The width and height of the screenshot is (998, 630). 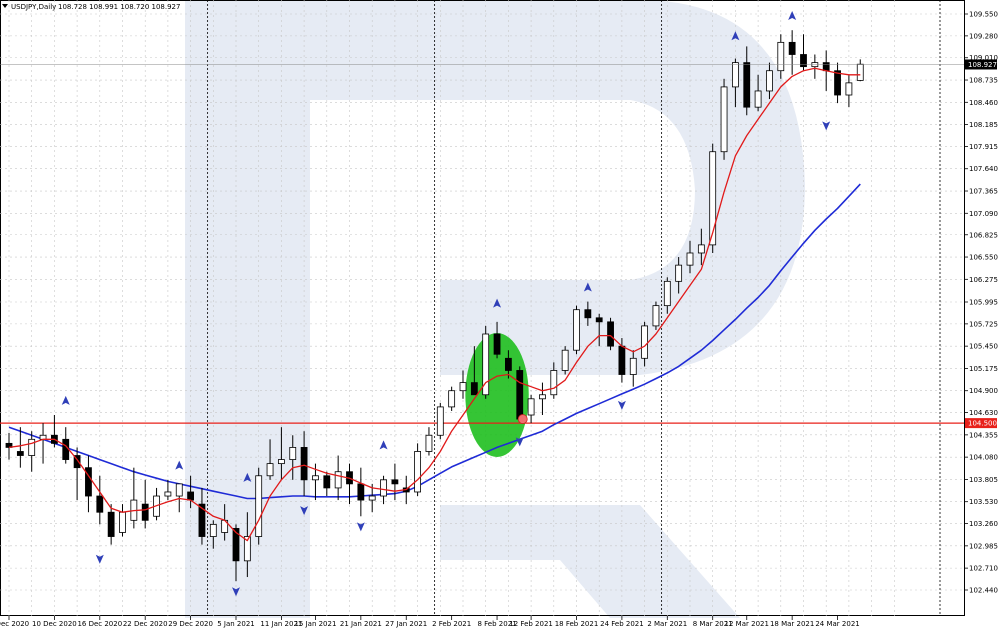 What do you see at coordinates (497, 395) in the screenshot?
I see `highlight-ellipse` at bounding box center [497, 395].